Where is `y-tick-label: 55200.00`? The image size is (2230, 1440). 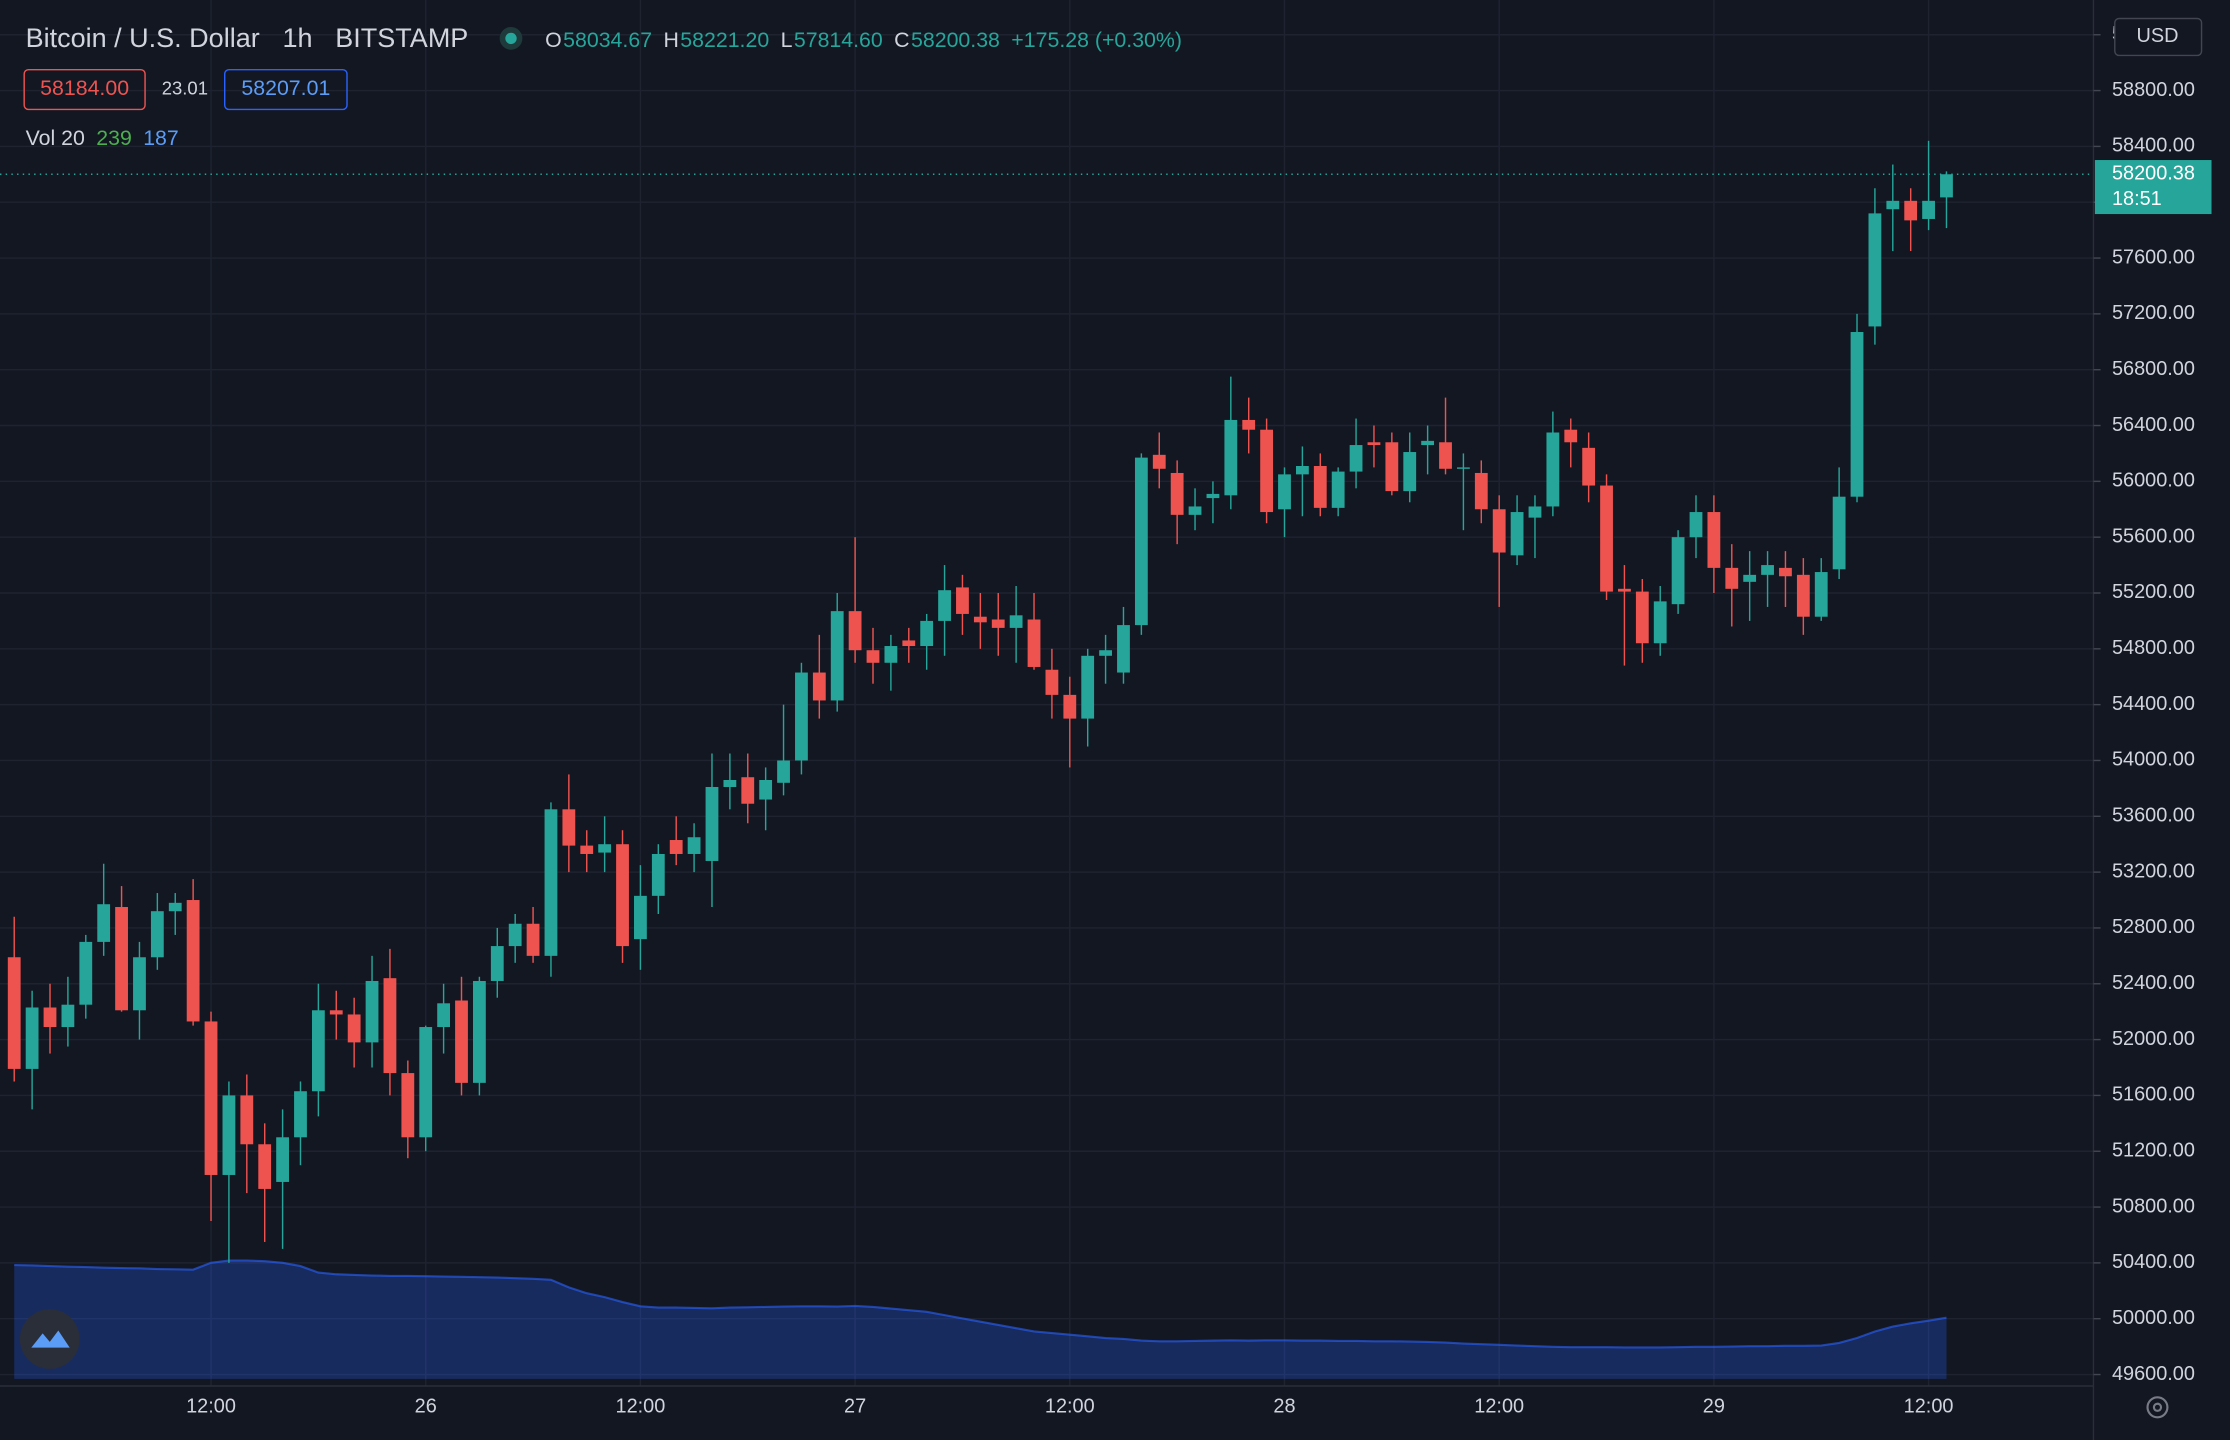
y-tick-label: 55200.00 is located at coordinates (2153, 592).